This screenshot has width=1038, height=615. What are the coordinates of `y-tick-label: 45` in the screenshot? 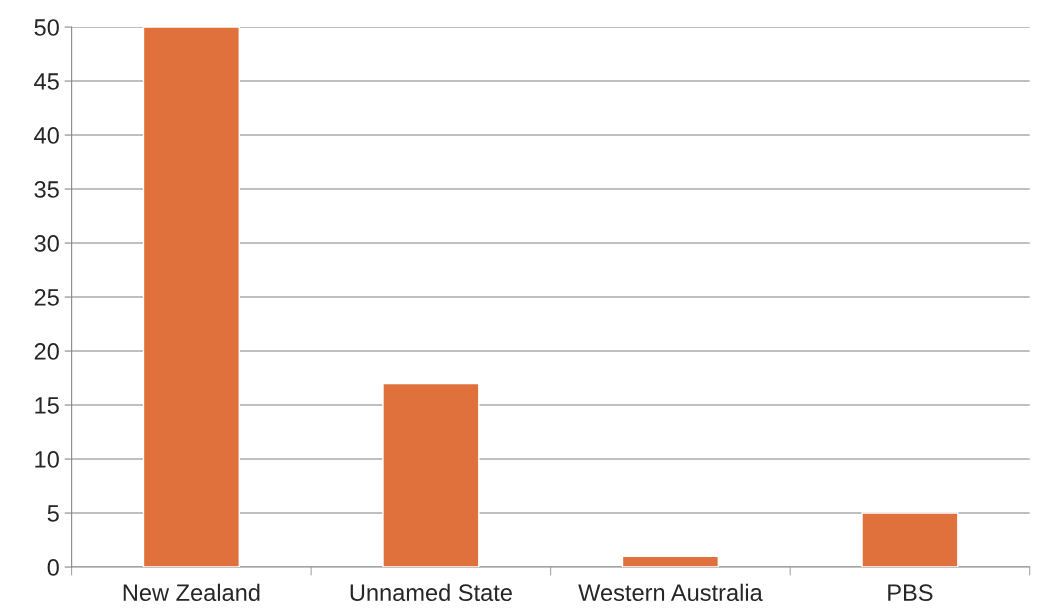 It's located at (46, 81).